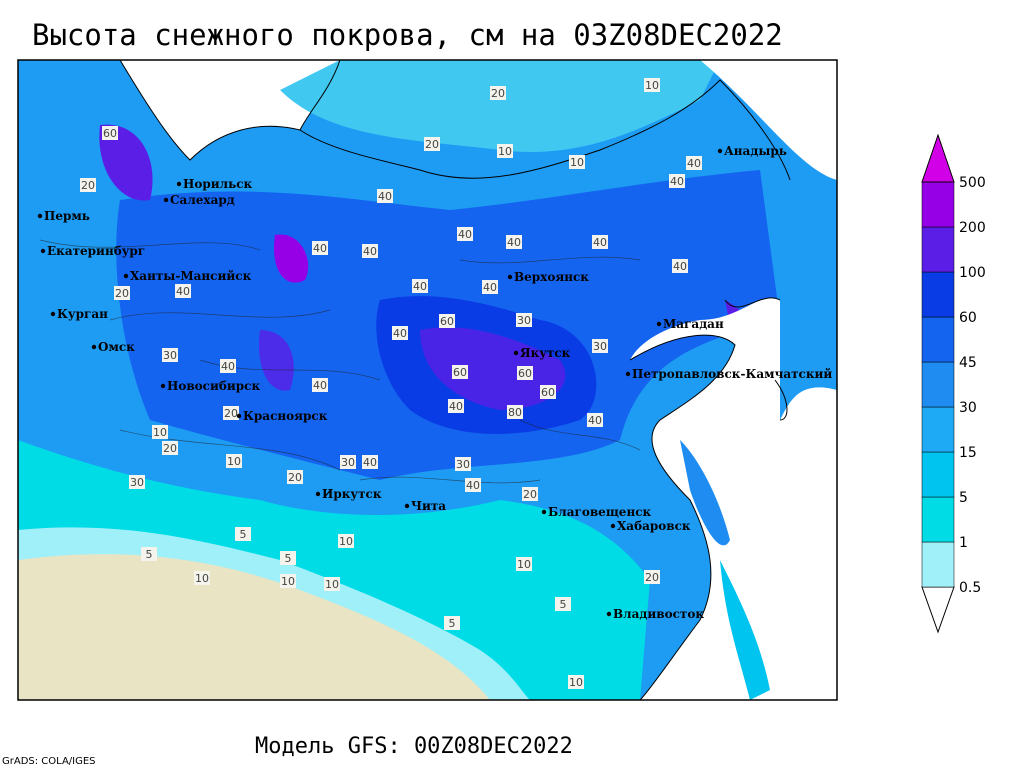 The height and width of the screenshot is (768, 1024). Describe the element at coordinates (218, 184) in the screenshot. I see `city-label: Норильск` at that location.